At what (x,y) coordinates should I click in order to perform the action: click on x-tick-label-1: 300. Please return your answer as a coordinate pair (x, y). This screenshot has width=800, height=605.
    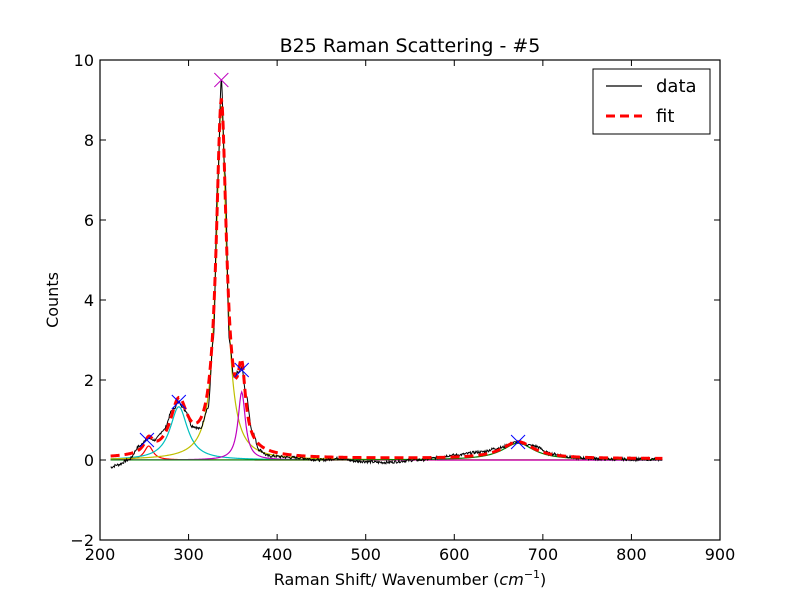
    Looking at the image, I should click on (188, 554).